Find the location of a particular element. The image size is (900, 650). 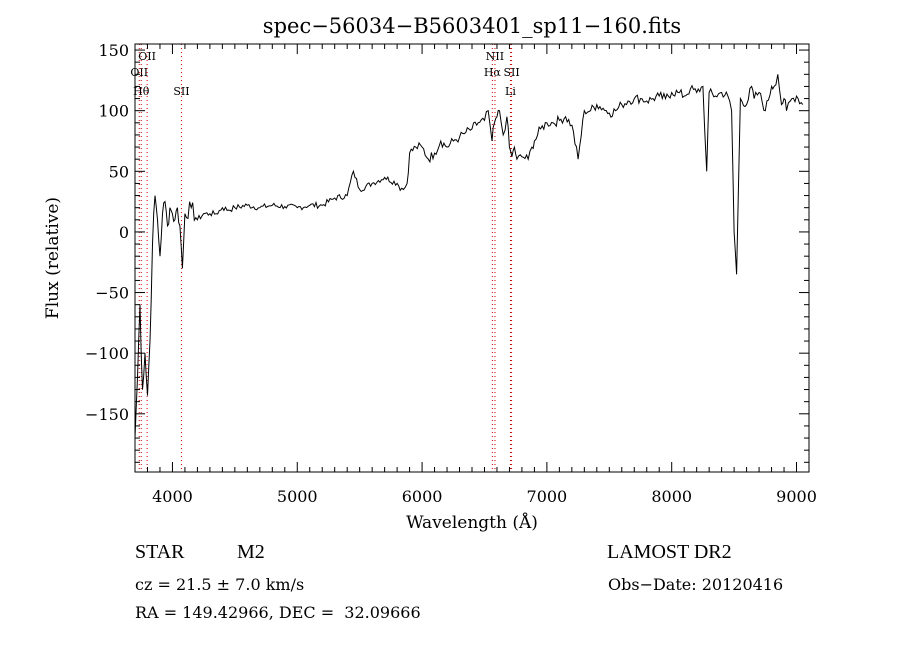

x-tick-label: 5000 is located at coordinates (297, 496).